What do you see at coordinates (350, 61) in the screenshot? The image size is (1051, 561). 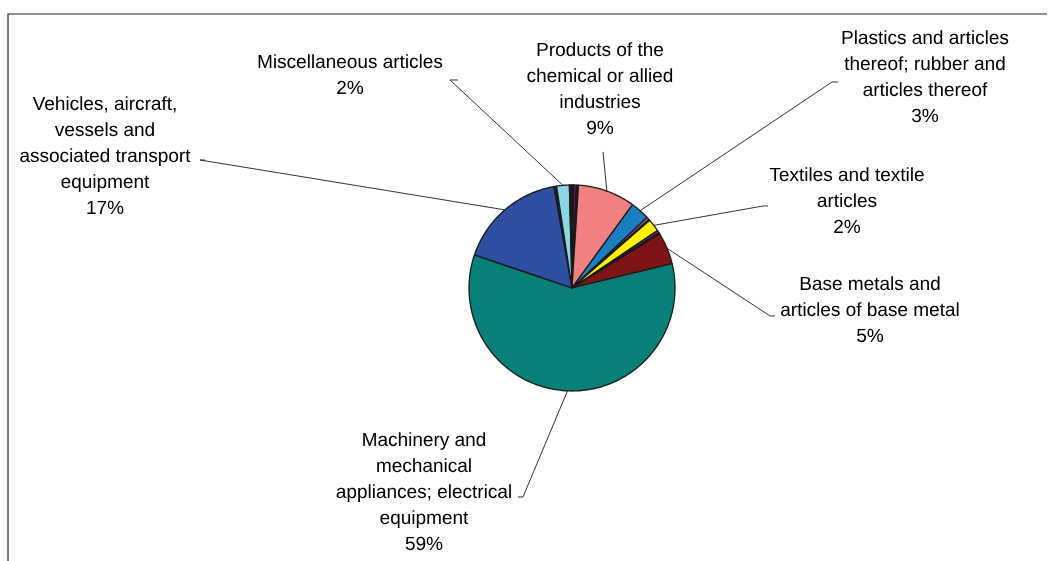 I see `slice-label: Miscellaneous articles` at bounding box center [350, 61].